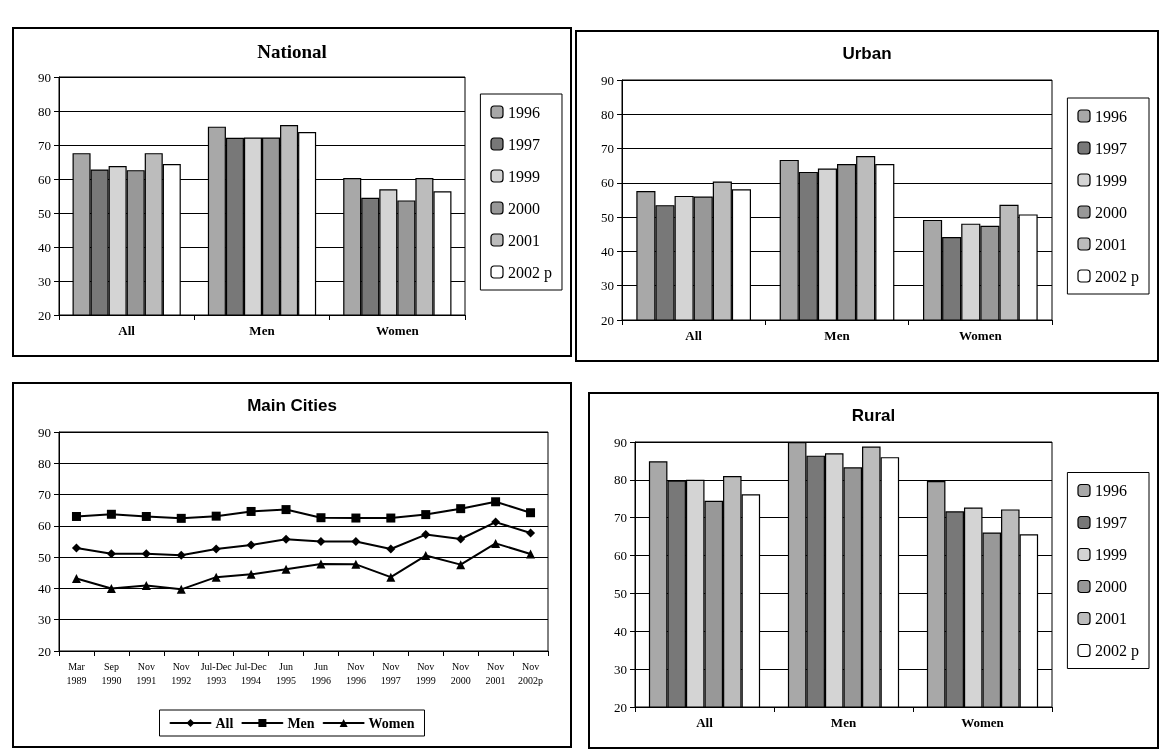  What do you see at coordinates (355, 673) in the screenshot?
I see `x-tick-label: Nov 1996` at bounding box center [355, 673].